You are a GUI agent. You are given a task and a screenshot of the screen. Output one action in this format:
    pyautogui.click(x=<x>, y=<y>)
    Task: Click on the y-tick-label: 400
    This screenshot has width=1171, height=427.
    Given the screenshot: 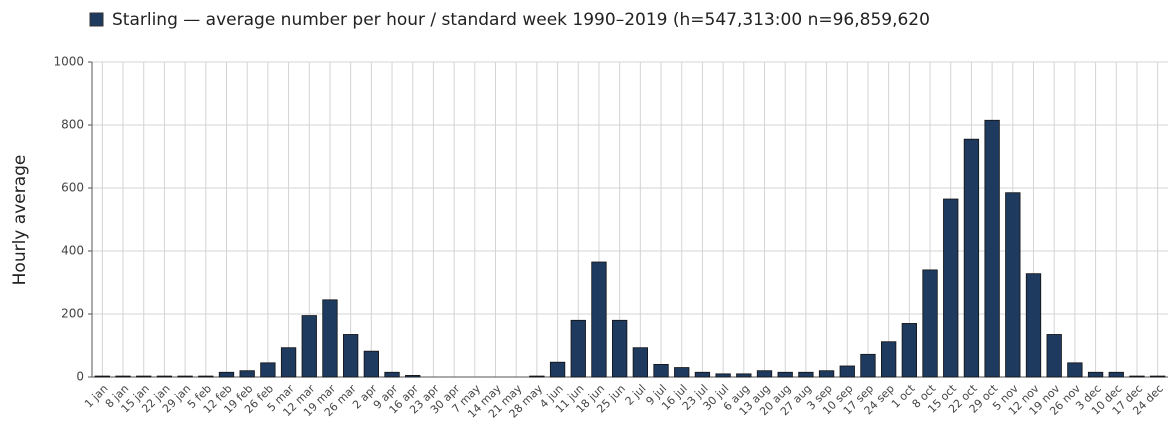 What is the action you would take?
    pyautogui.click(x=72, y=251)
    